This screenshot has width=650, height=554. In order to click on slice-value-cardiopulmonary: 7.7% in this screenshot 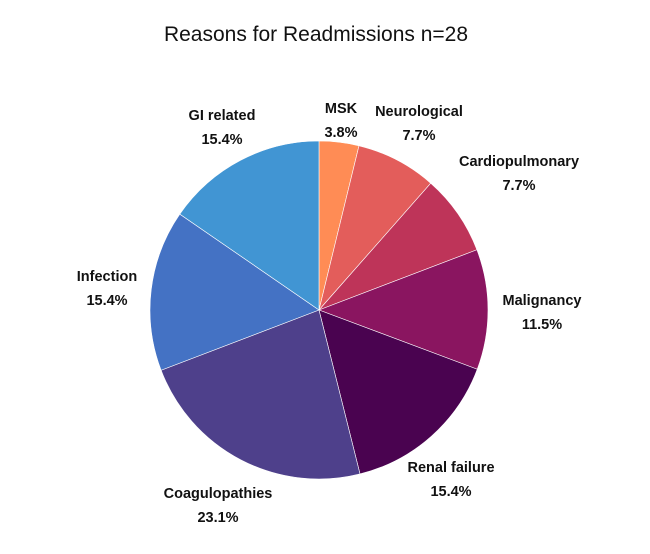, I will do `click(518, 186)`.